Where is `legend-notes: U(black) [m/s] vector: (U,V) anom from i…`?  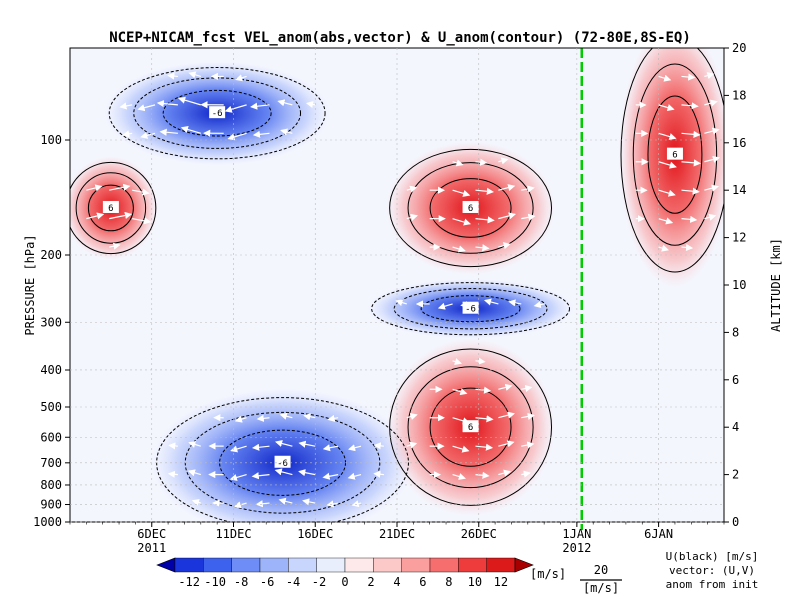
legend-notes: U(black) [m/s] vector: (U,V) anom from i… is located at coordinates (712, 570).